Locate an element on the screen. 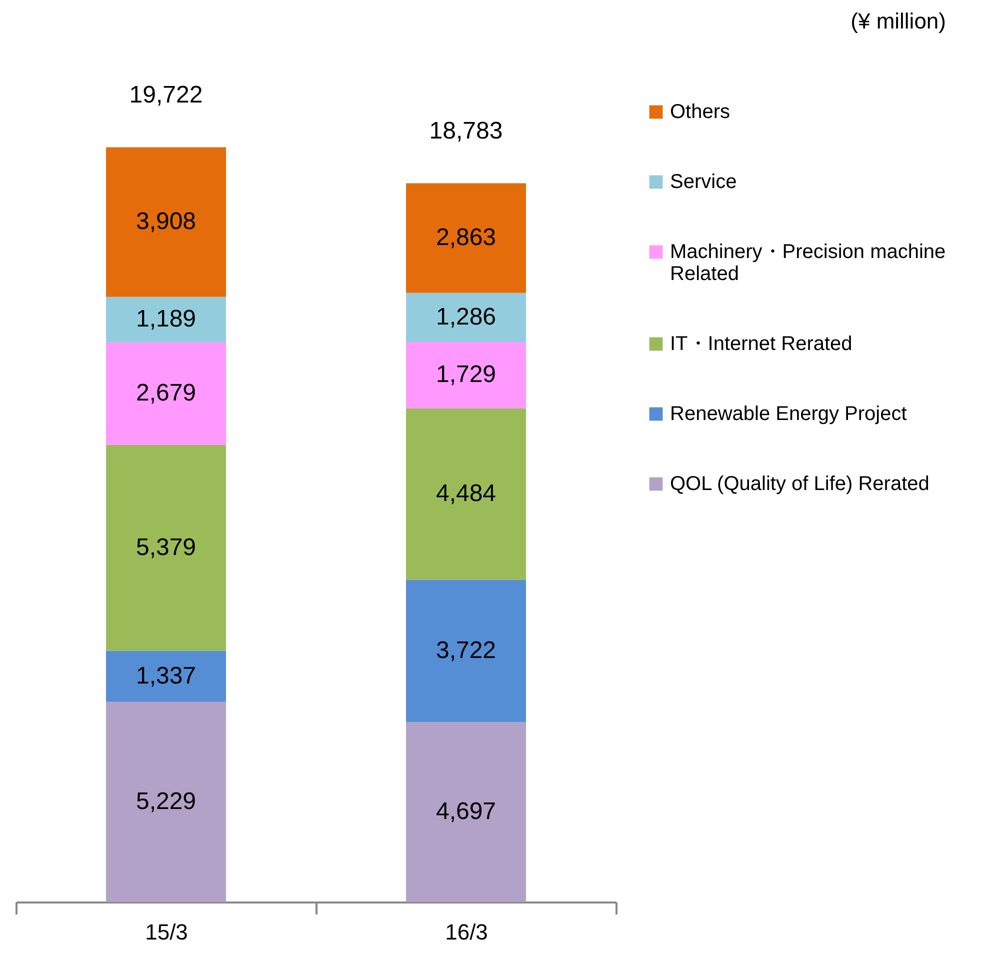  data-label: 5,229 is located at coordinates (166, 801).